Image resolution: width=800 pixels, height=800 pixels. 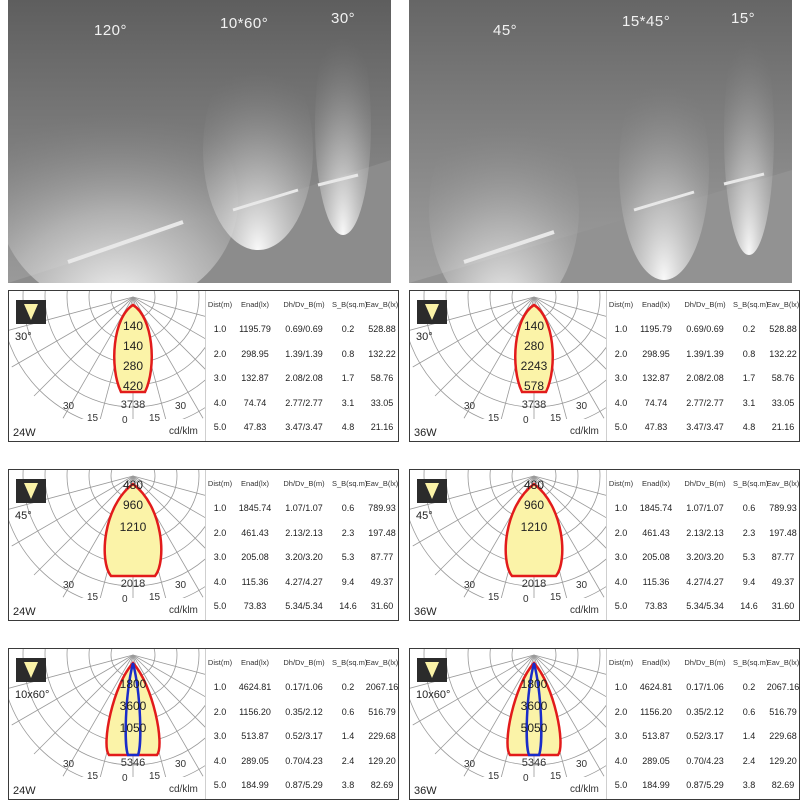 What do you see at coordinates (348, 711) in the screenshot?
I see `table-cell: 0.6` at bounding box center [348, 711].